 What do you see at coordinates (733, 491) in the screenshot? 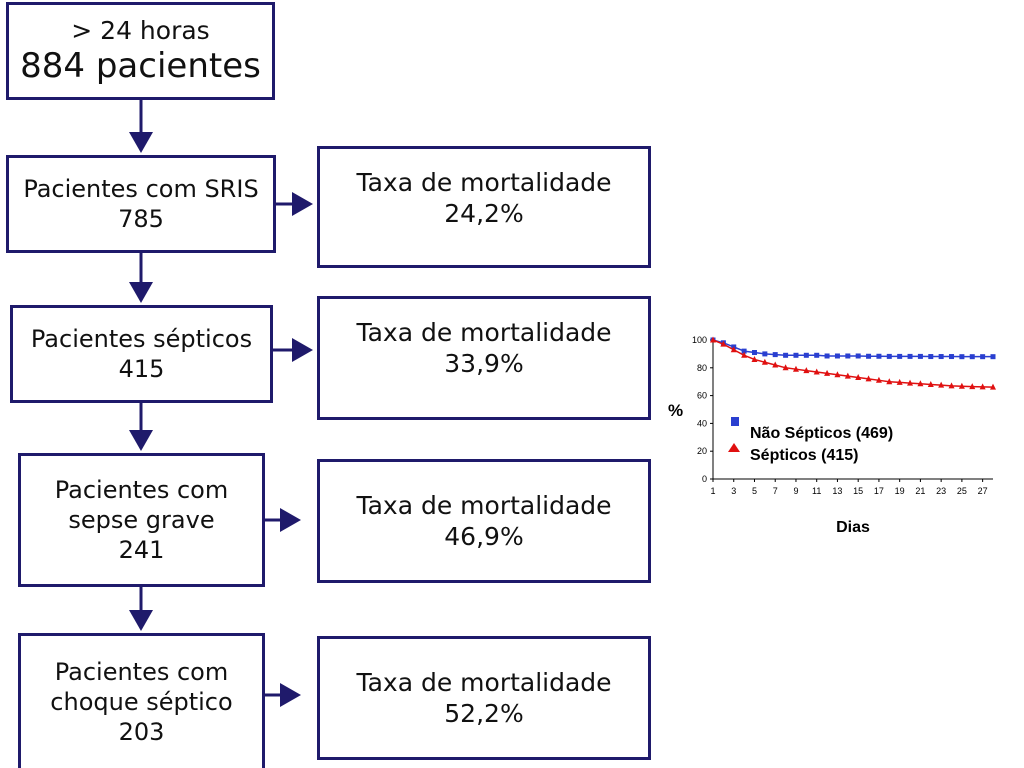
I see `x-tick-label: 3` at bounding box center [733, 491].